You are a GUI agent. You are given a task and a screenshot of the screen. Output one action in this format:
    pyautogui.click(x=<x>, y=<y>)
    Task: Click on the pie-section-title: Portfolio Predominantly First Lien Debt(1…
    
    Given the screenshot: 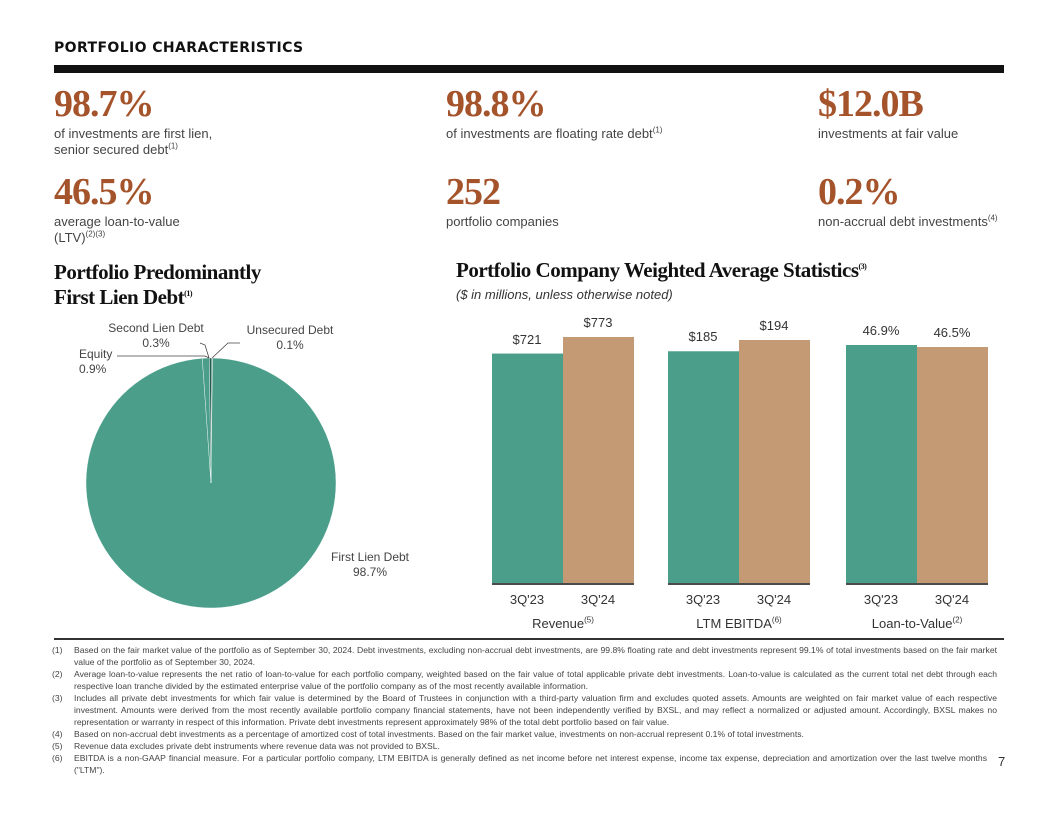 What is the action you would take?
    pyautogui.click(x=157, y=284)
    